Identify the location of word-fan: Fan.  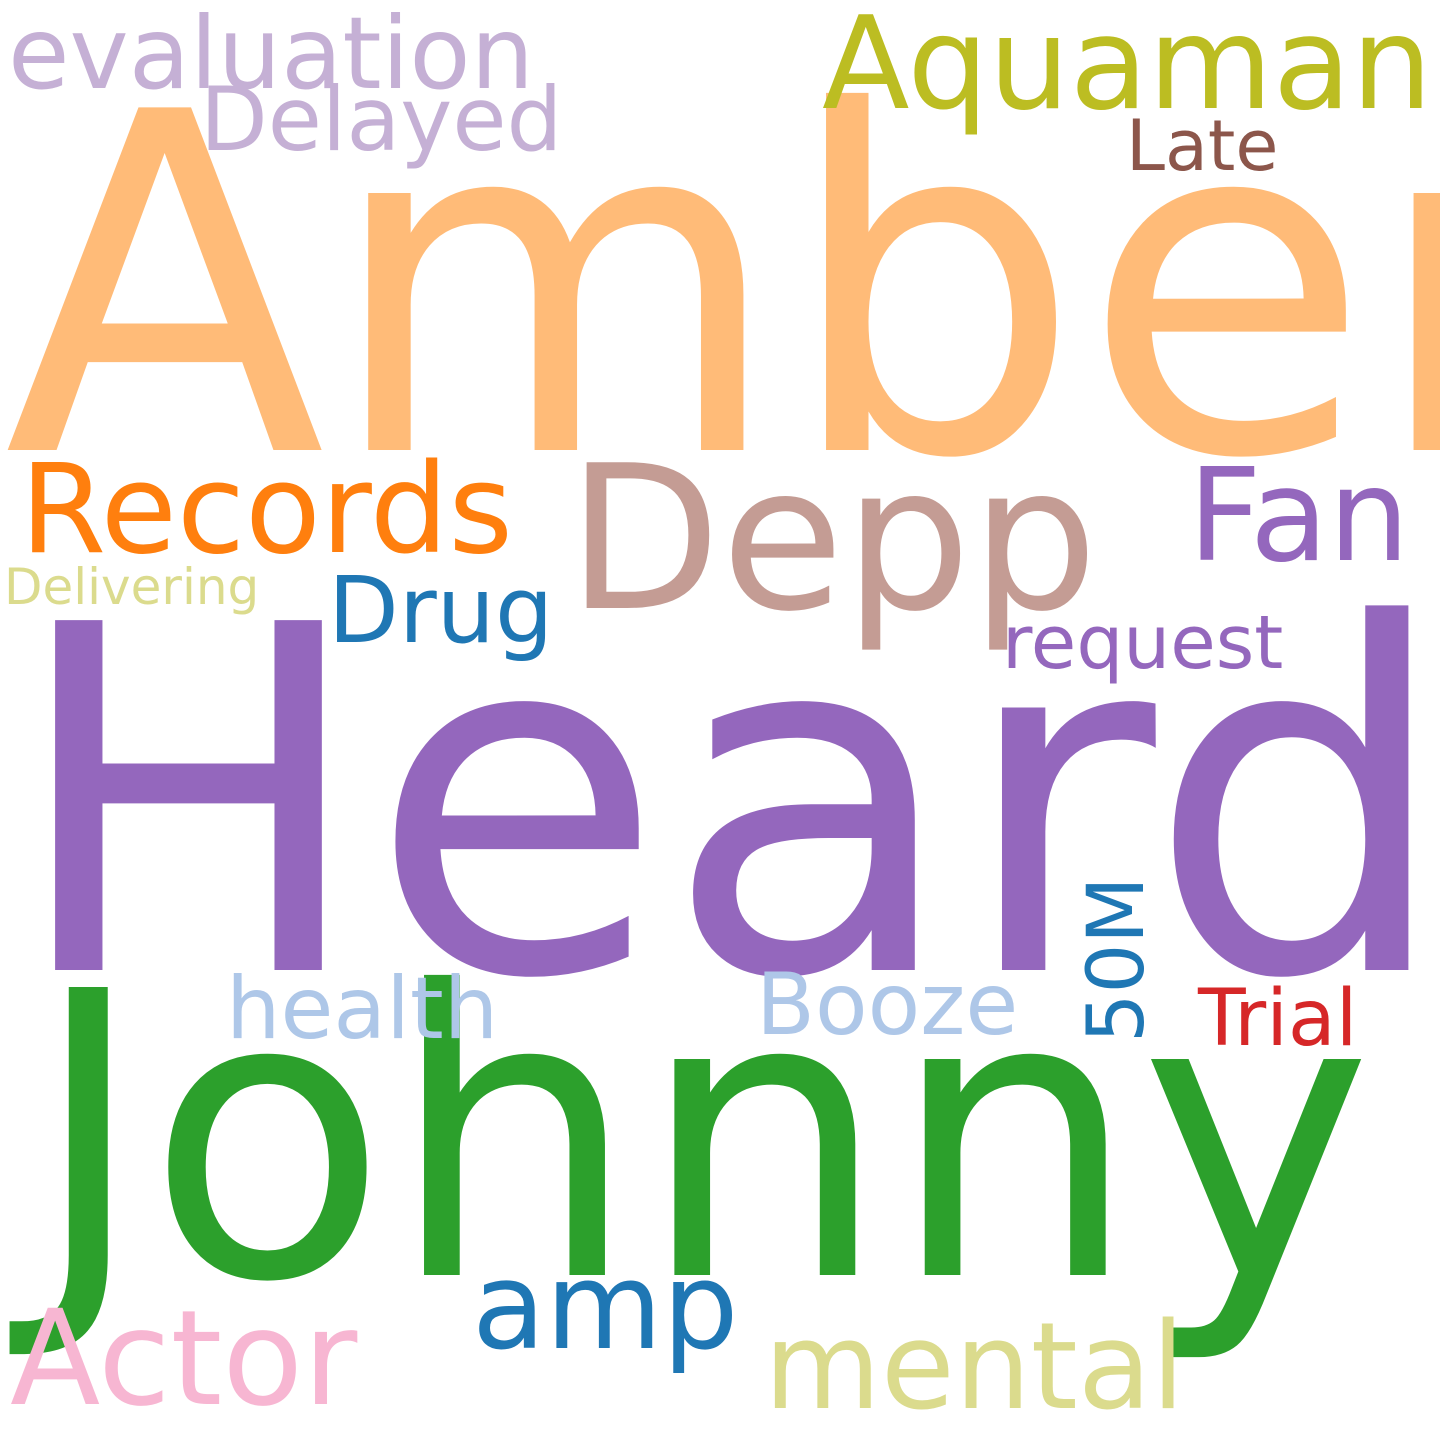
(1298, 516).